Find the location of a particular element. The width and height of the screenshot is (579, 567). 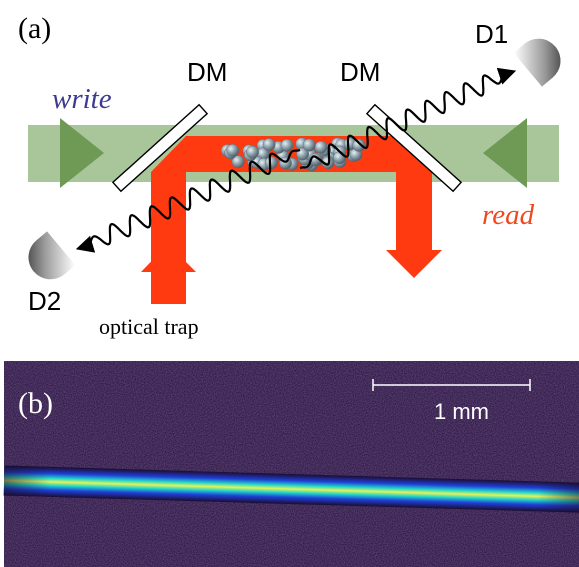

write-direction-arrow is located at coordinates (82, 153).